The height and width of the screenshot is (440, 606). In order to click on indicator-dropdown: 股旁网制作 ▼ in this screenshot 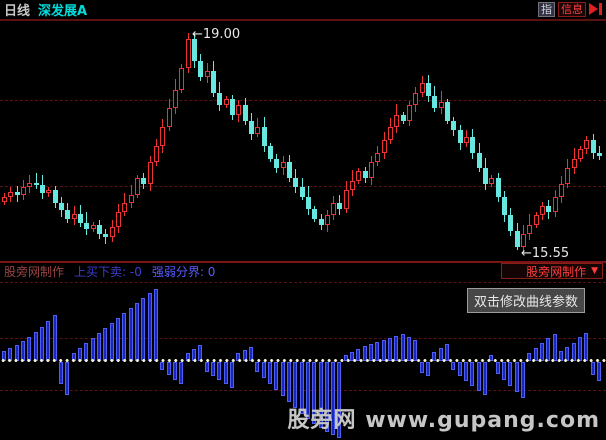, I will do `click(552, 271)`.